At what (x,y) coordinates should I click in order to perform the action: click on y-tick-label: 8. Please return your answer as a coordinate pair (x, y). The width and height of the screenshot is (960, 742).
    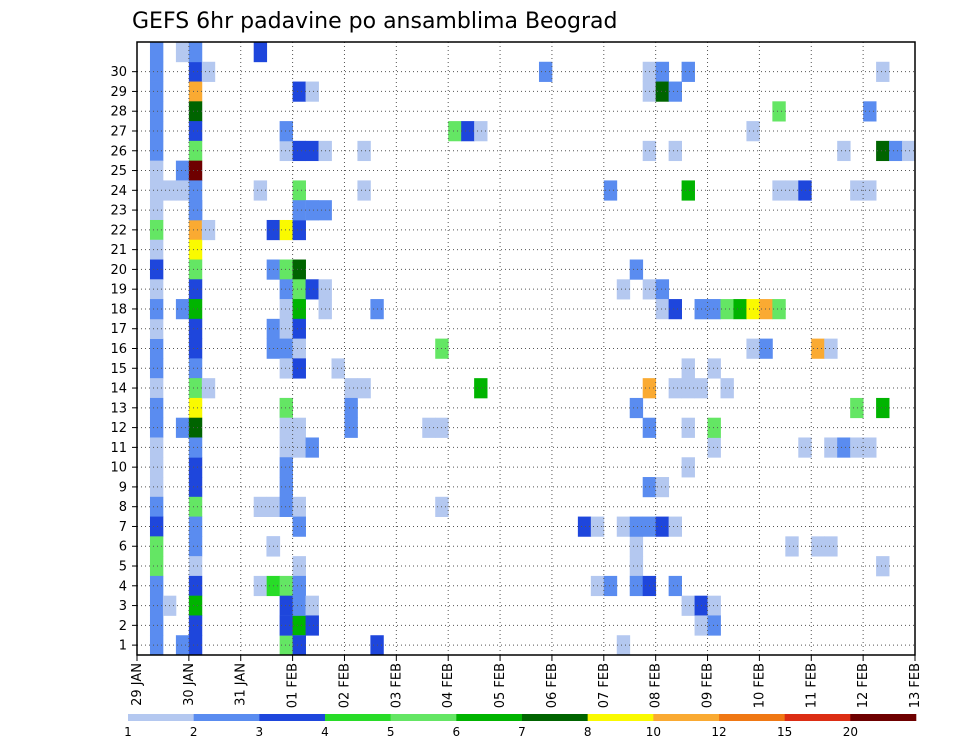
    Looking at the image, I should click on (123, 507).